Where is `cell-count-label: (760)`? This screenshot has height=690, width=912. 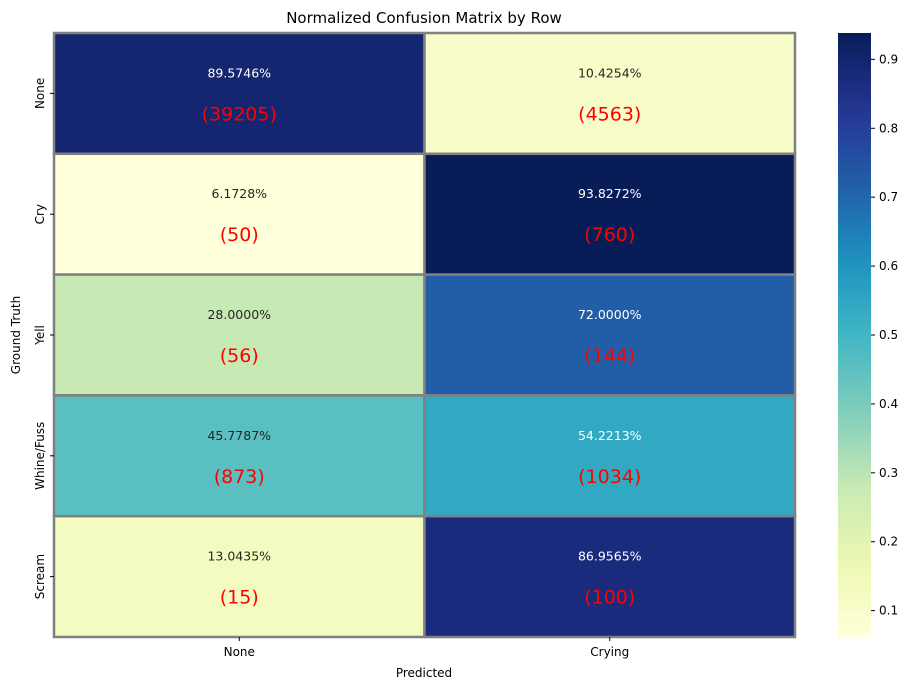
cell-count-label: (760) is located at coordinates (609, 235).